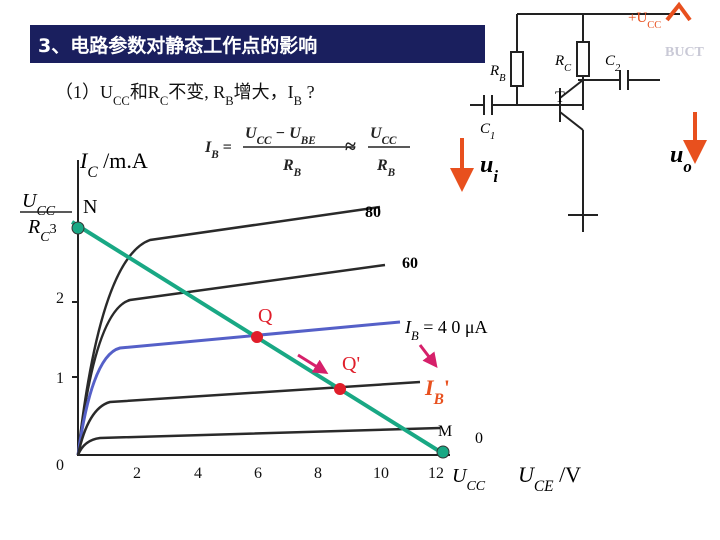 Image resolution: width=720 pixels, height=540 pixels. What do you see at coordinates (445, 431) in the screenshot?
I see `point-m: M` at bounding box center [445, 431].